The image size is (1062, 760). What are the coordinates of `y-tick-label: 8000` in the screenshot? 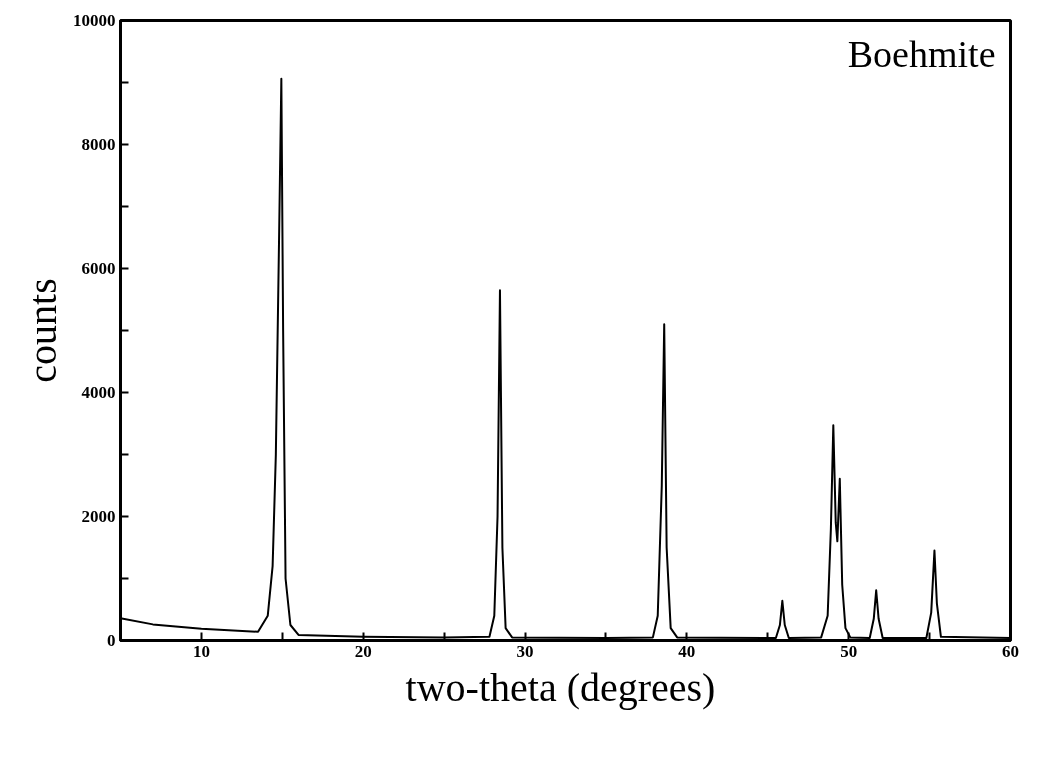 It's located at (98, 144).